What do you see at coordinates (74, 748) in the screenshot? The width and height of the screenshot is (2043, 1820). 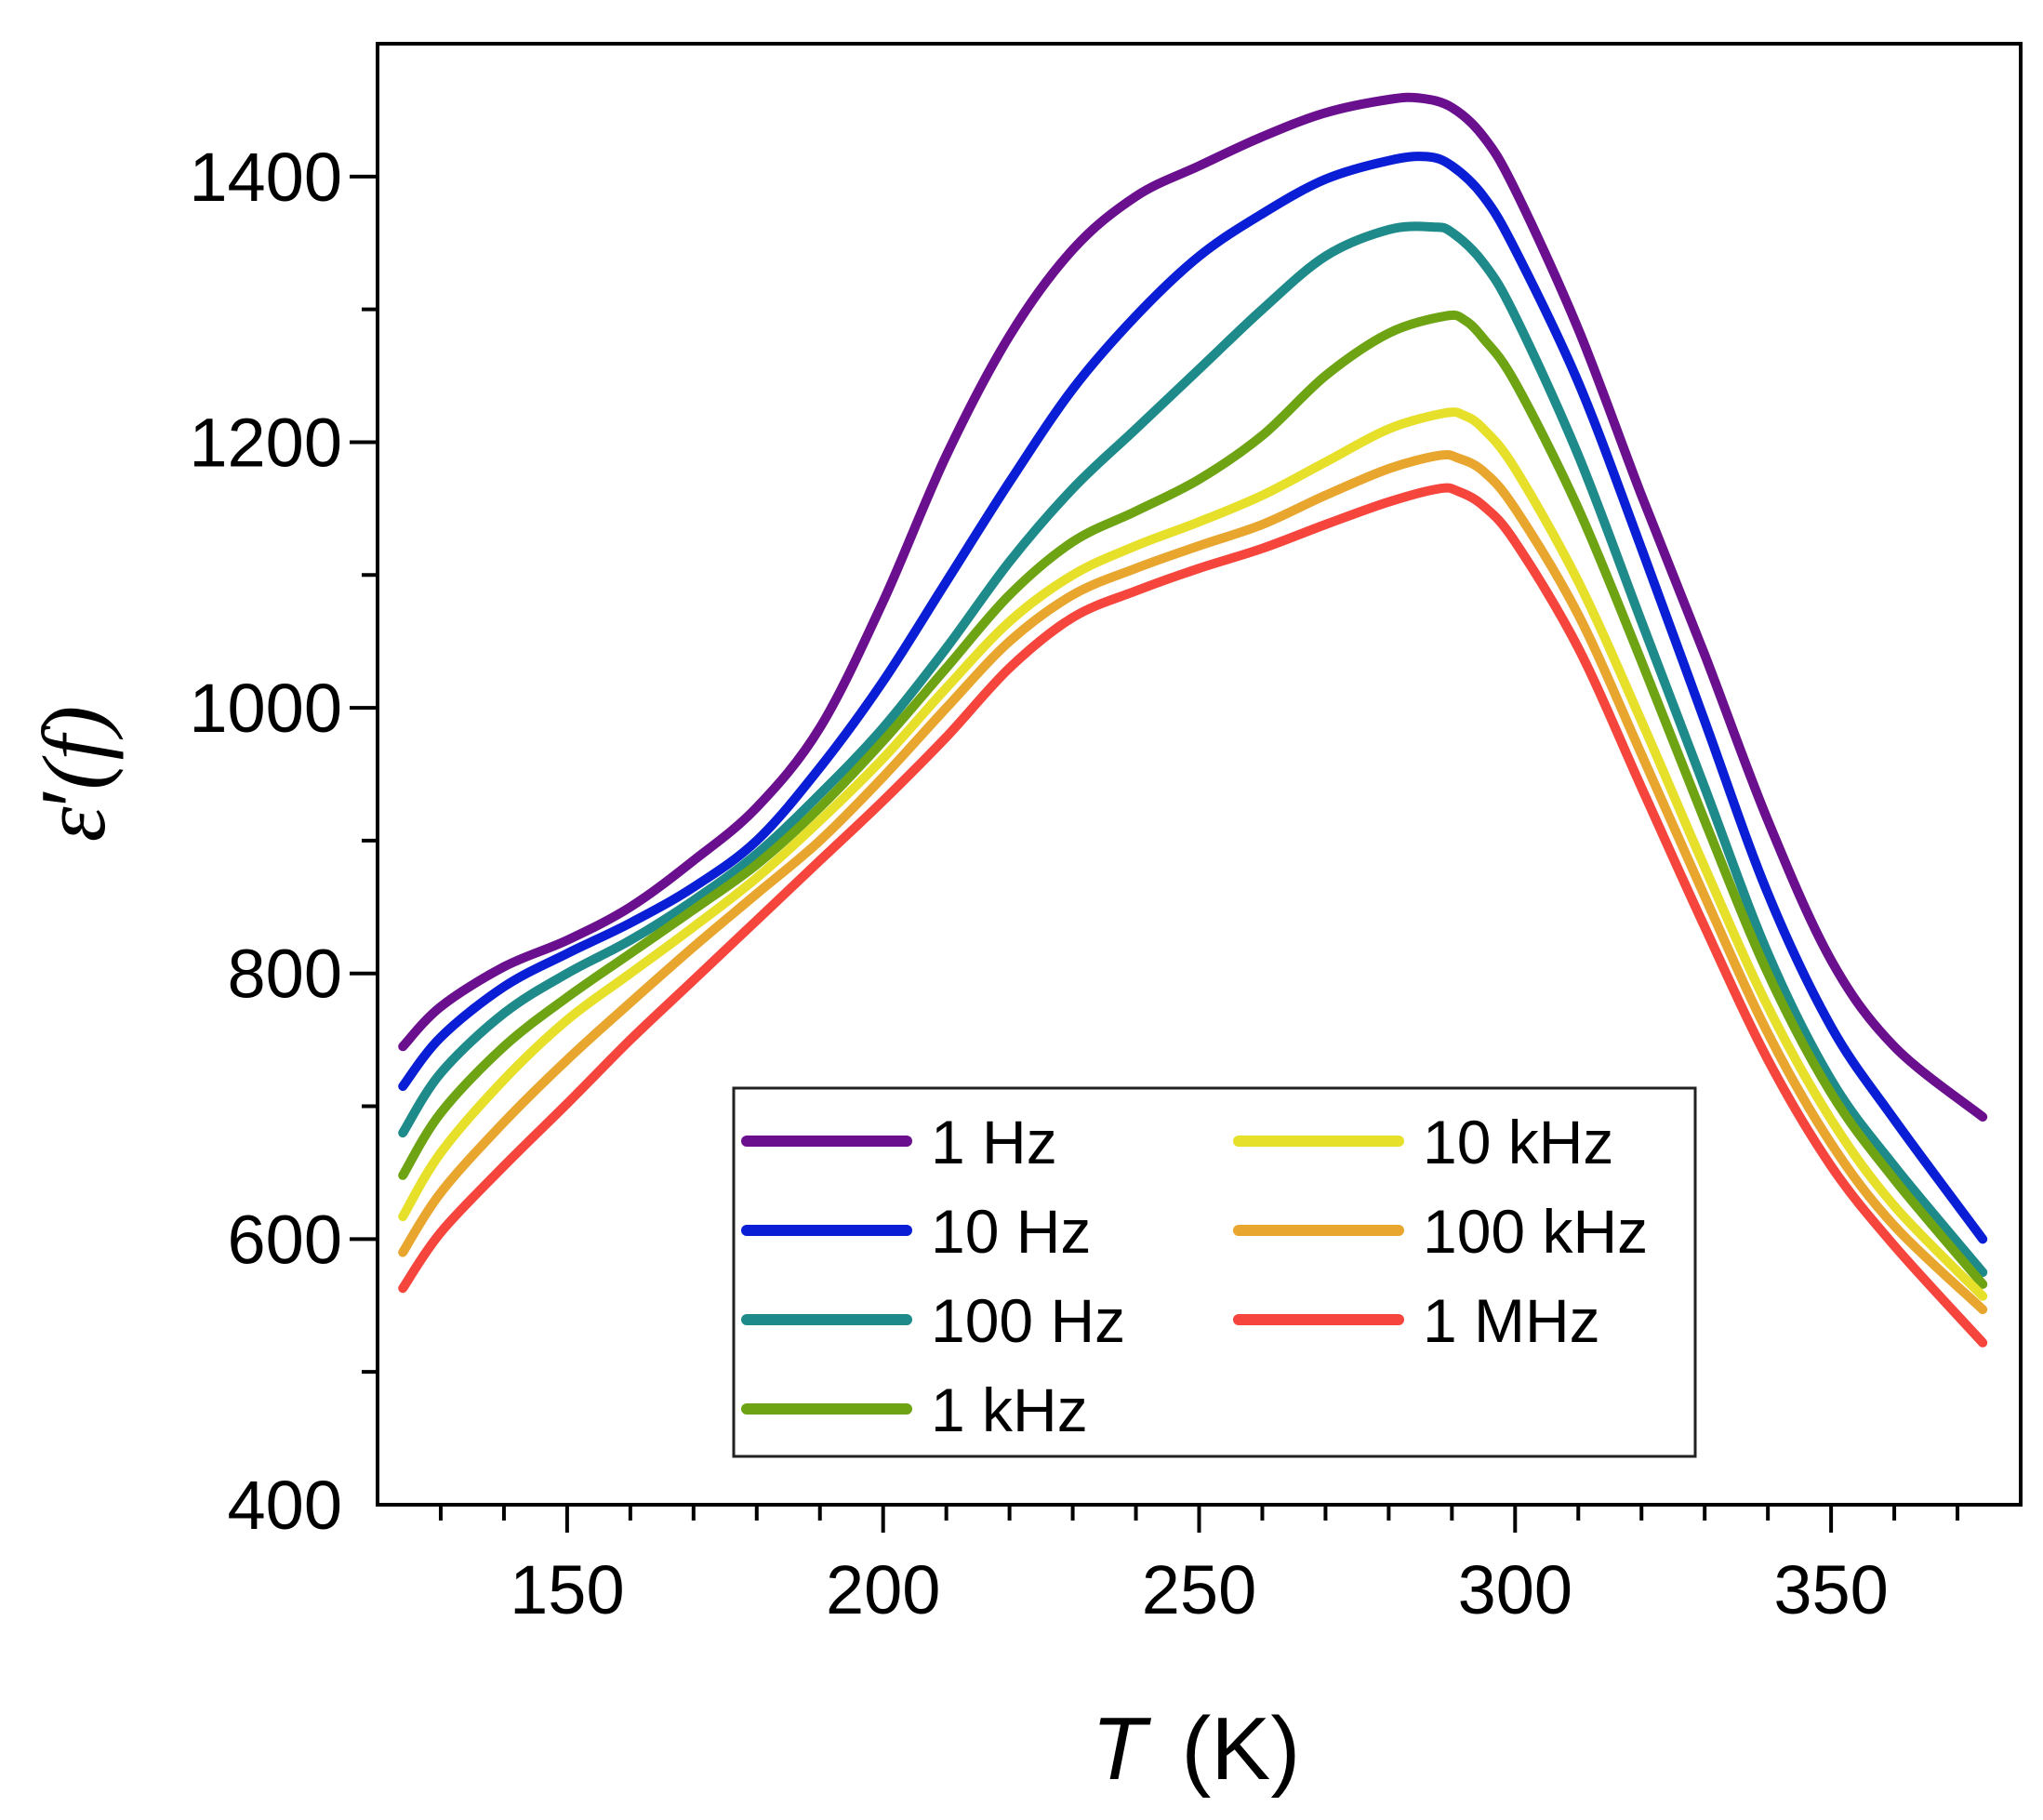 I see `y-axis-argument: (f)` at bounding box center [74, 748].